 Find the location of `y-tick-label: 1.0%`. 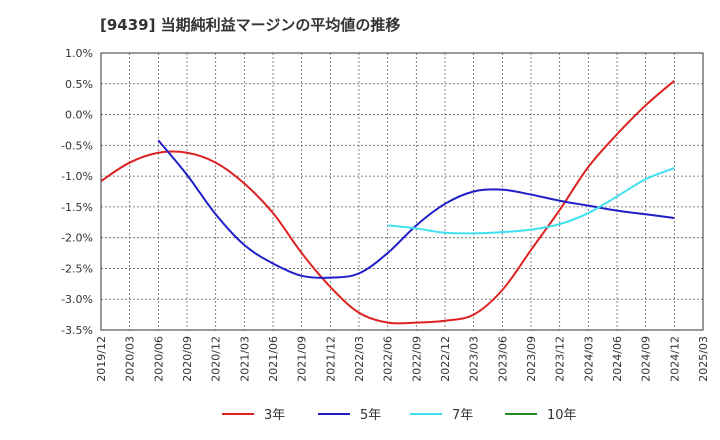

y-tick-label: 1.0% is located at coordinates (79, 53).